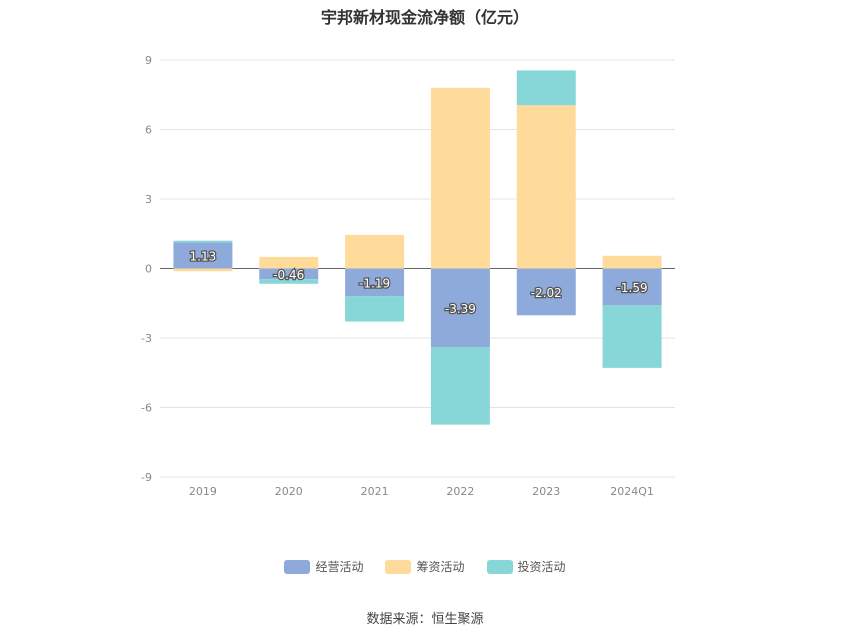  What do you see at coordinates (148, 60) in the screenshot?
I see `y-tick-label: 9` at bounding box center [148, 60].